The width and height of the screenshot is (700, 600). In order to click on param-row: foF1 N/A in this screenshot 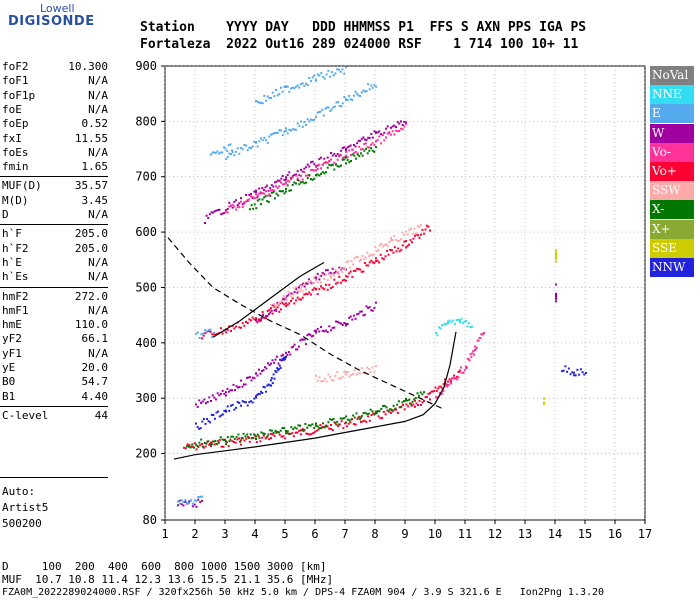, I will do `click(55, 81)`.